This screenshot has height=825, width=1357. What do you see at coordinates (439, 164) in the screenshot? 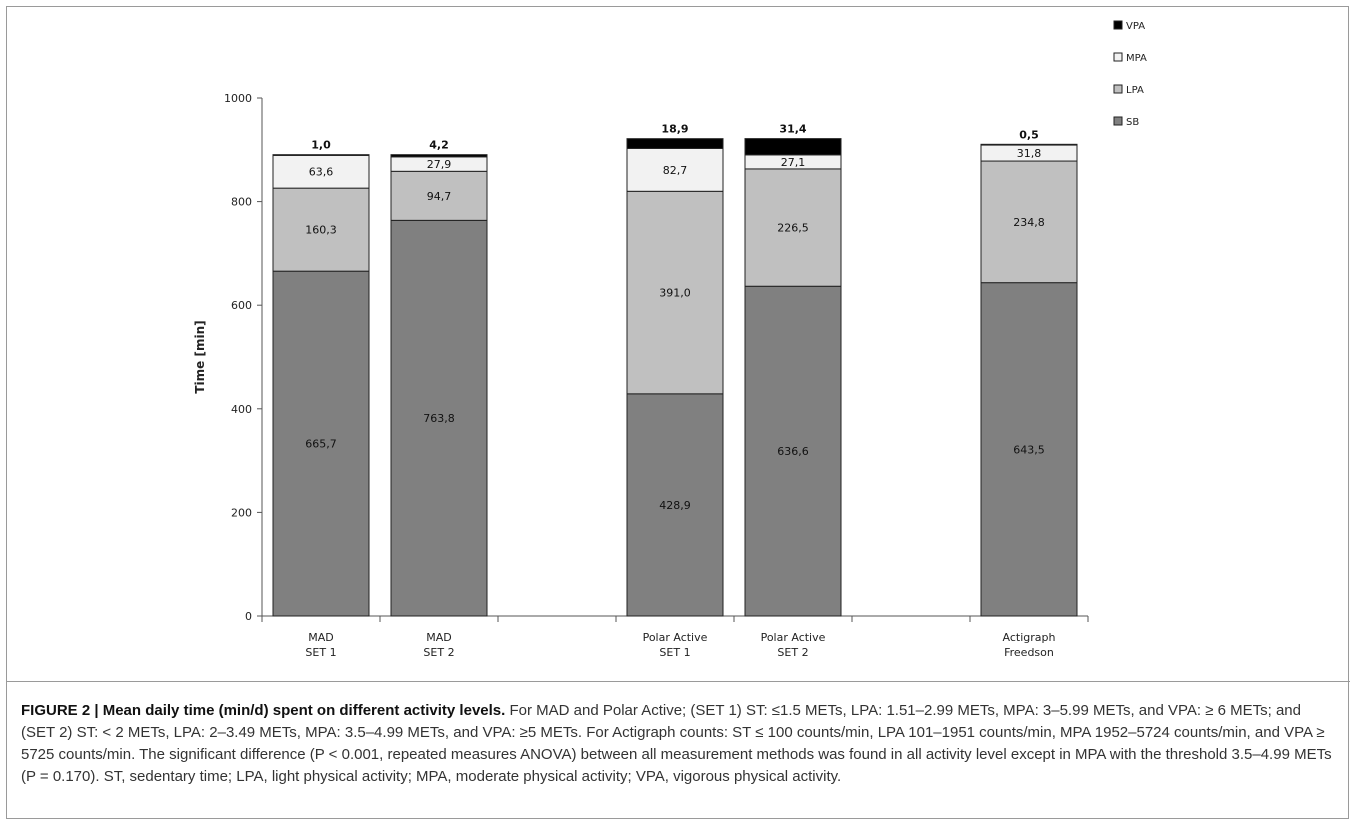
I see `data-label-mpa: 27,9` at bounding box center [439, 164].